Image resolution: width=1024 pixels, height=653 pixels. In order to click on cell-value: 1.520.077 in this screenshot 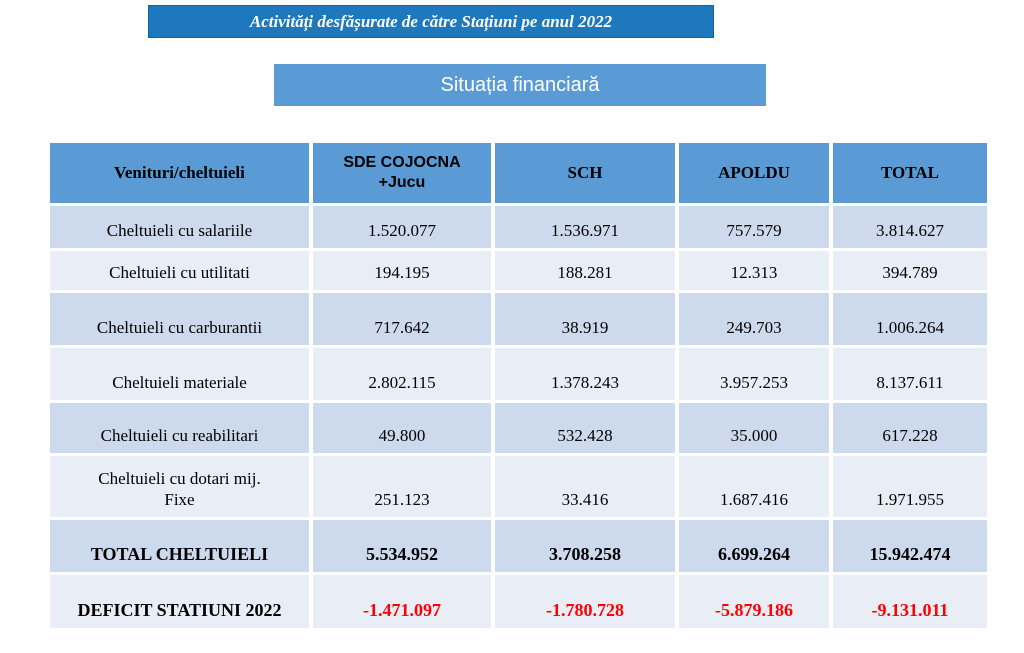, I will do `click(402, 227)`.